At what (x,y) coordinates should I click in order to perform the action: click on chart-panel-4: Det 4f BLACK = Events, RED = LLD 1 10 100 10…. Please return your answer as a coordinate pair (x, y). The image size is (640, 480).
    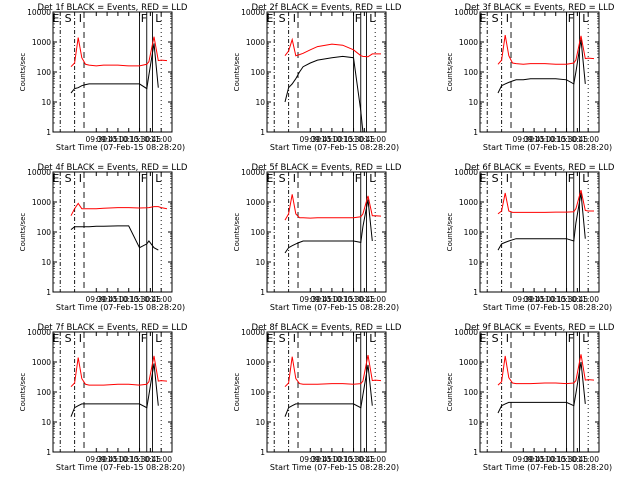
    Looking at the image, I should click on (103, 237).